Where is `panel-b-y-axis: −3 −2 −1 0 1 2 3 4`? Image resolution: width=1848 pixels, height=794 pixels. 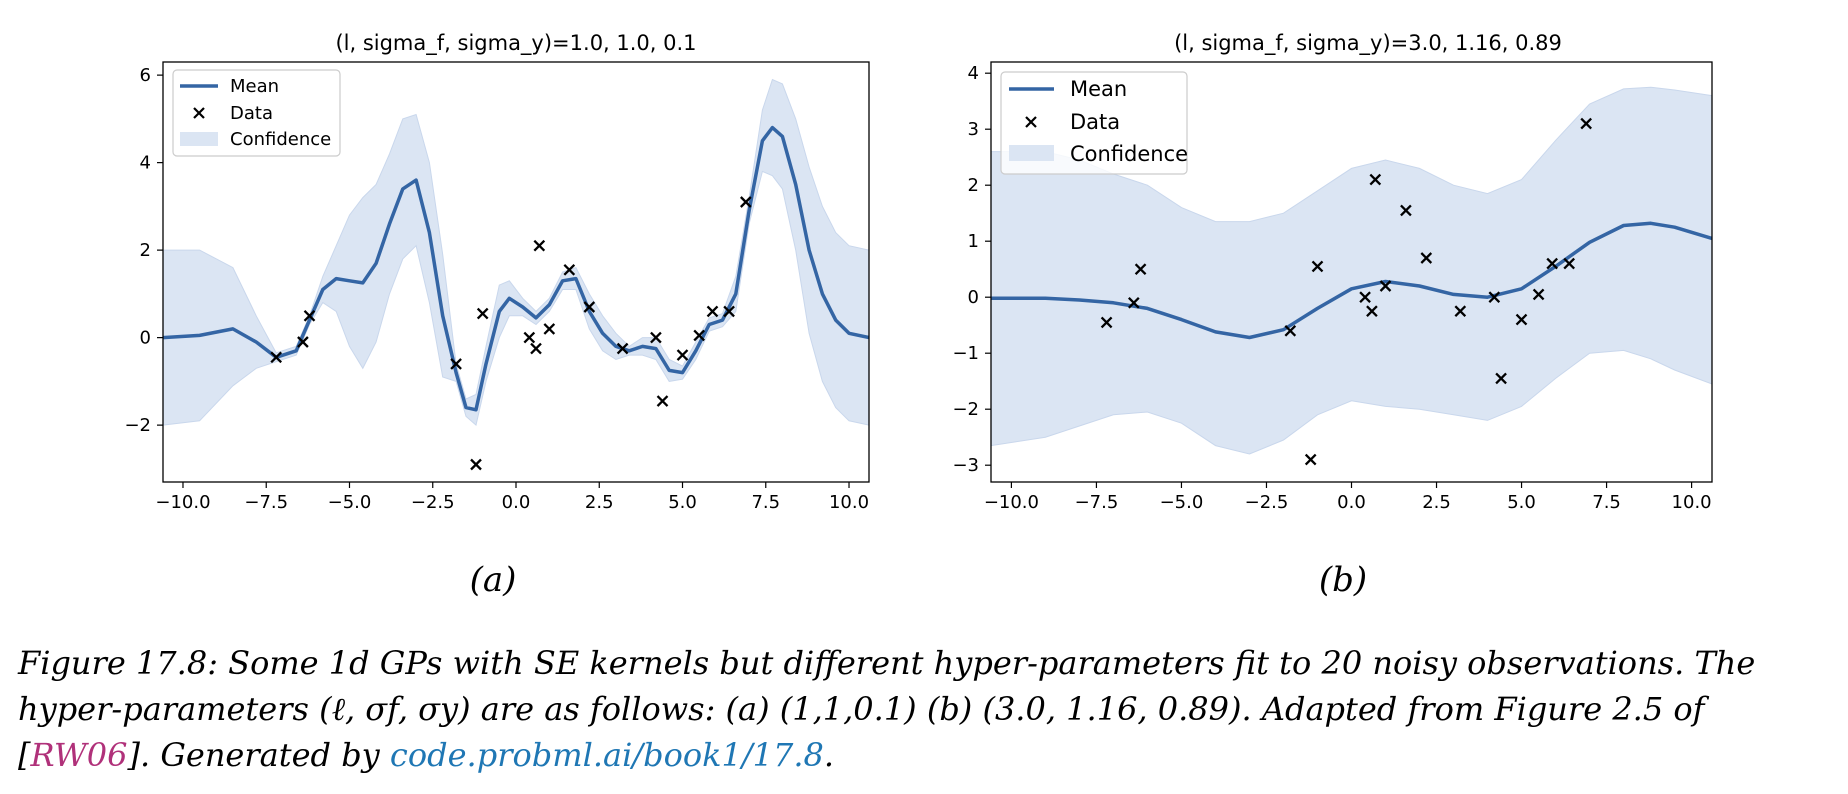 panel-b-y-axis: −3 −2 −1 0 1 2 3 4 is located at coordinates (971, 269).